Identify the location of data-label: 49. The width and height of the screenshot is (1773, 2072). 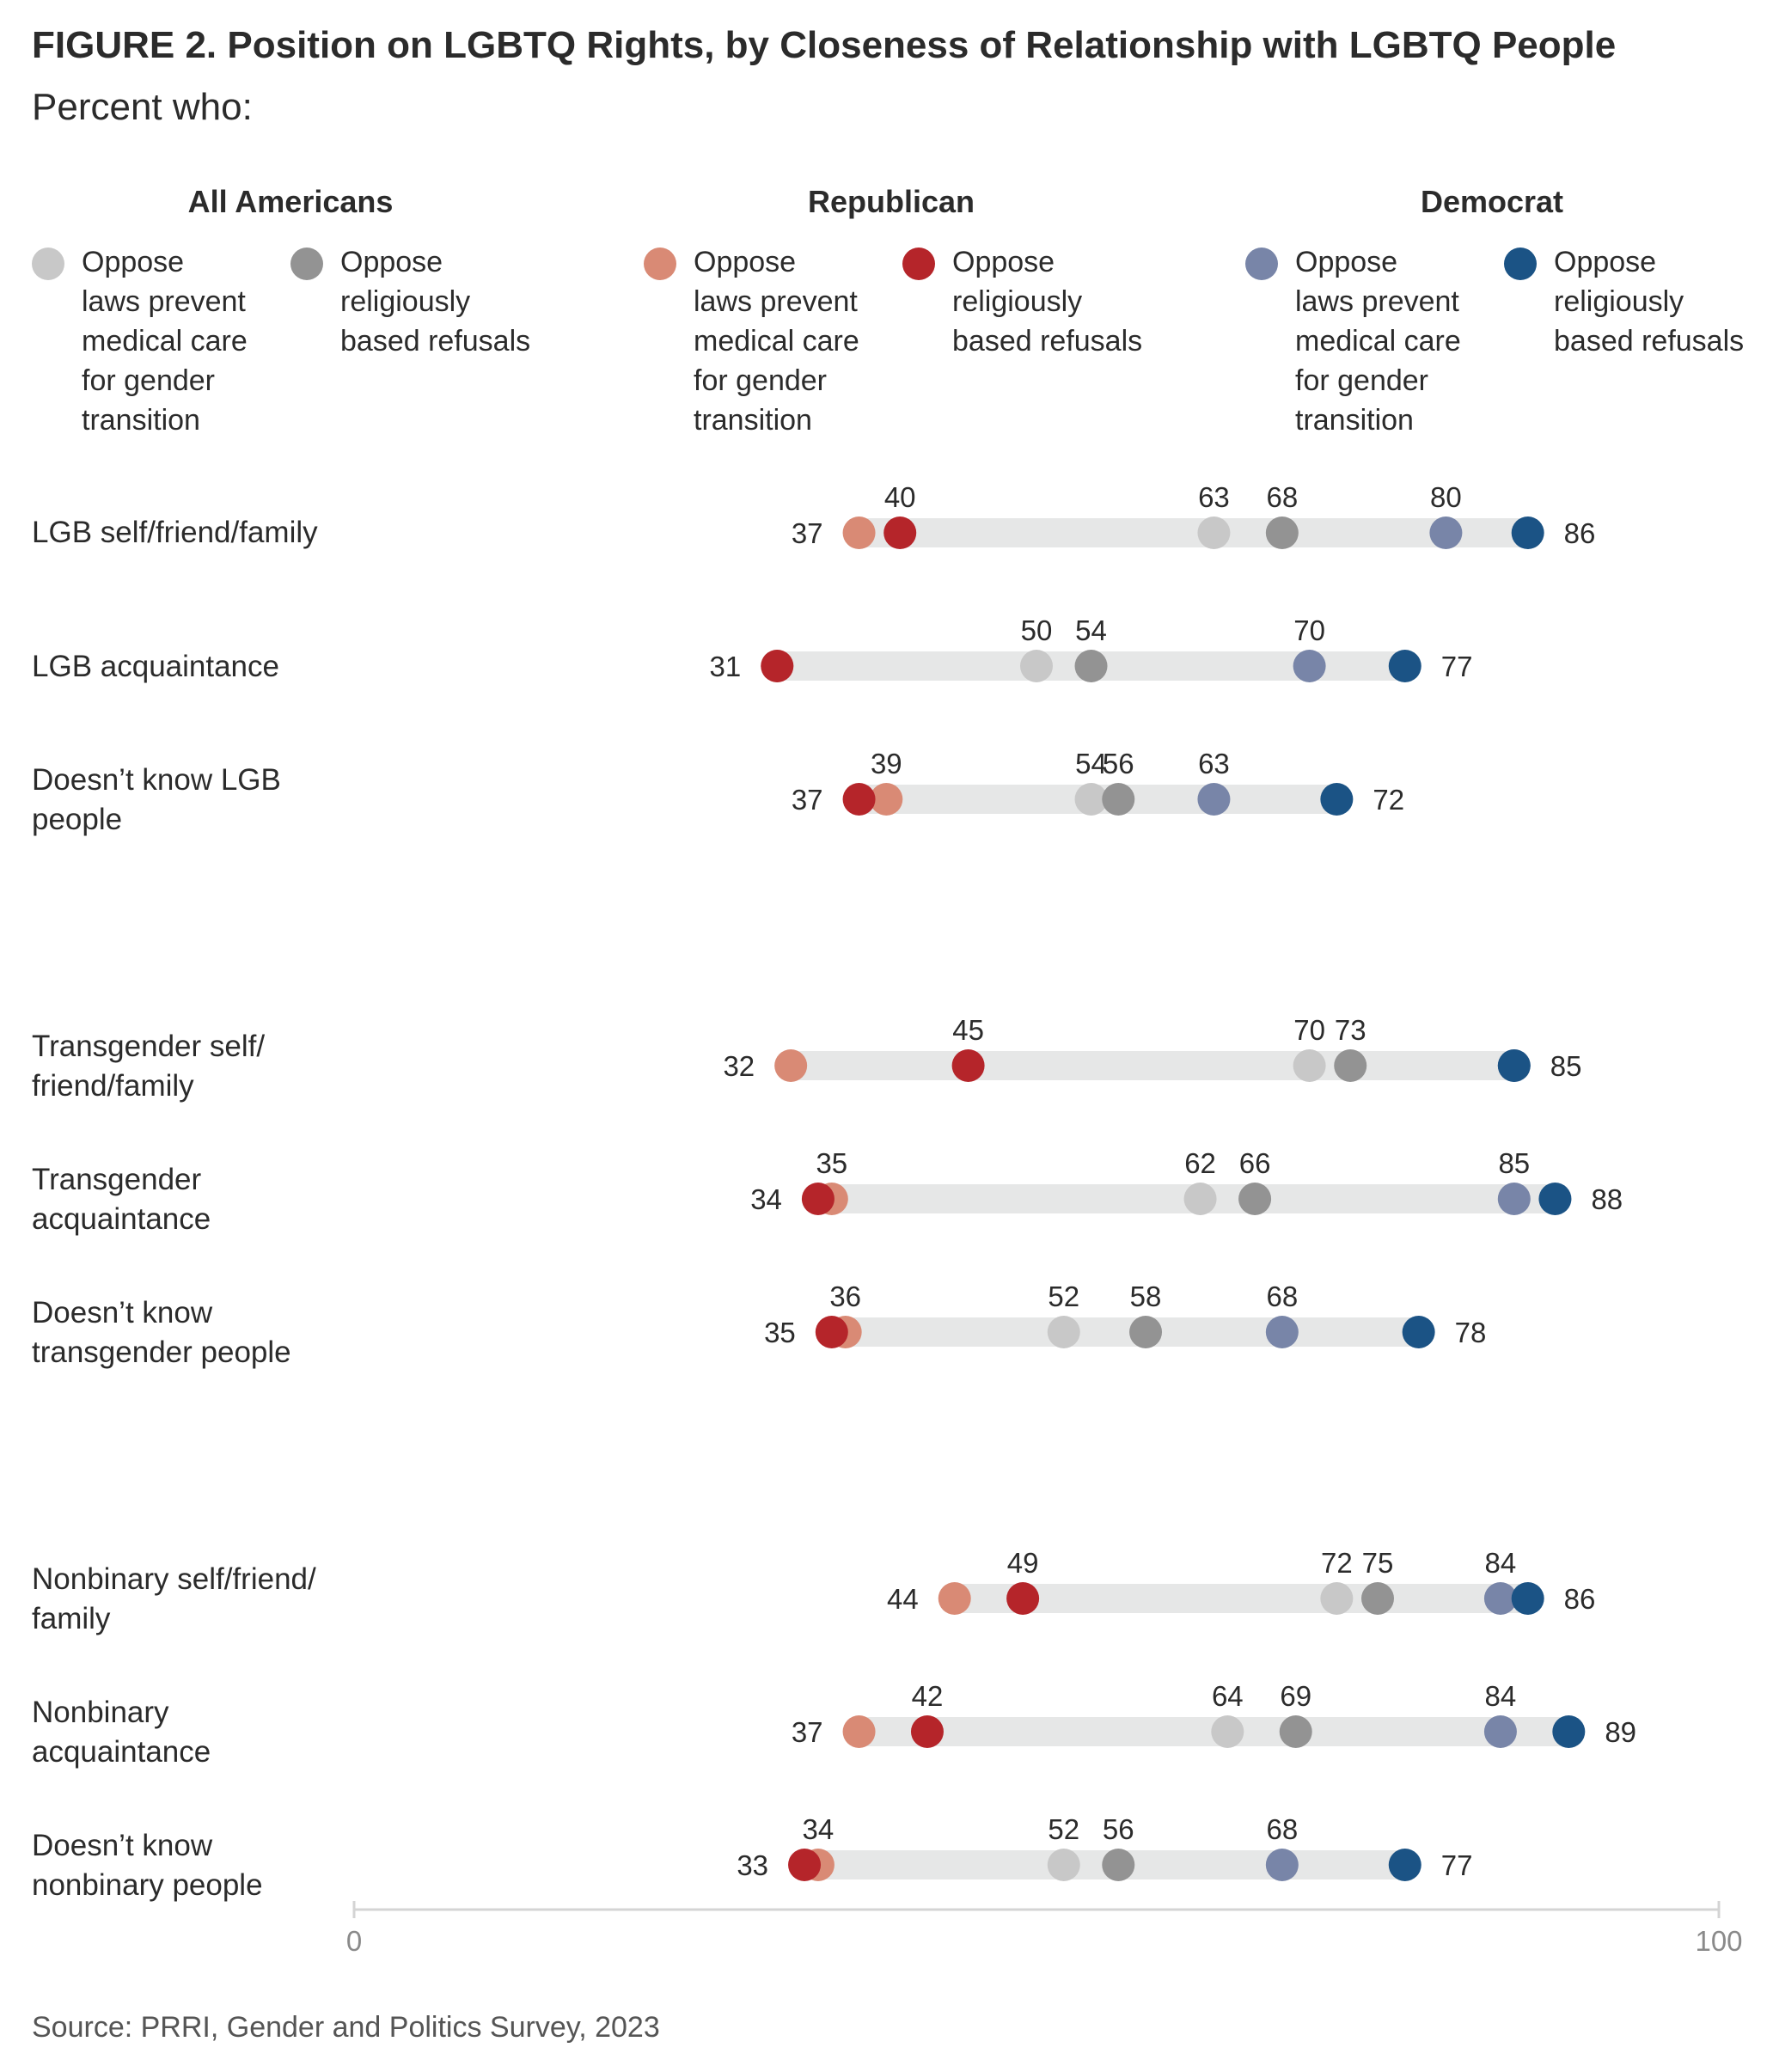
(1023, 1563).